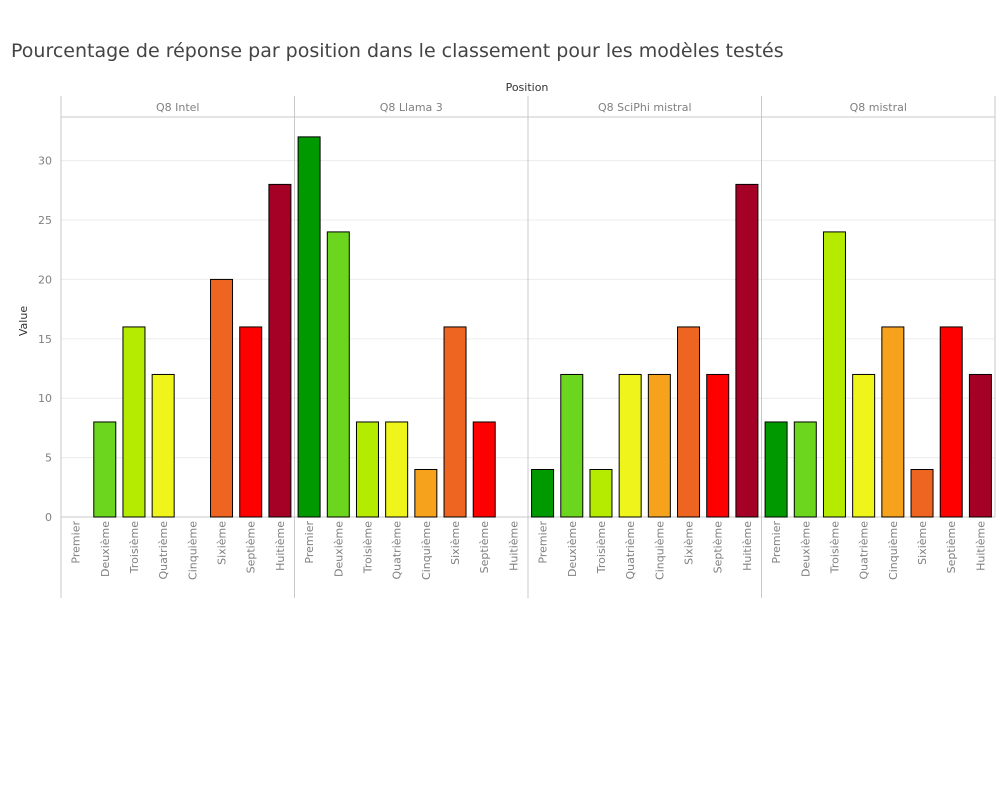 The image size is (999, 799). I want to click on y-tick-label: 5, so click(48, 458).